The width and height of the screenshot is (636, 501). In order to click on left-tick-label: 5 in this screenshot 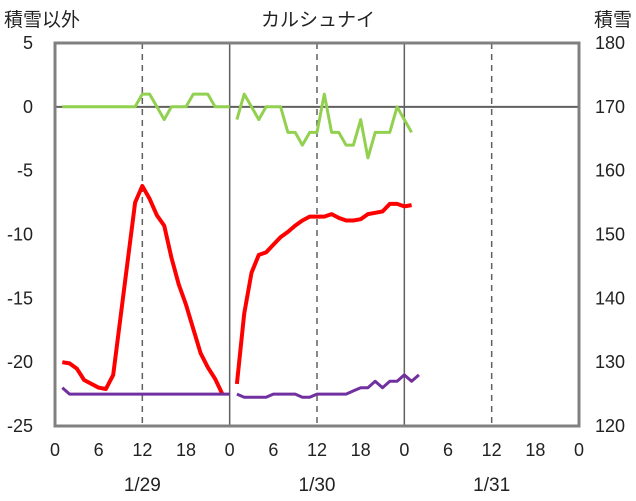, I will do `click(28, 43)`.